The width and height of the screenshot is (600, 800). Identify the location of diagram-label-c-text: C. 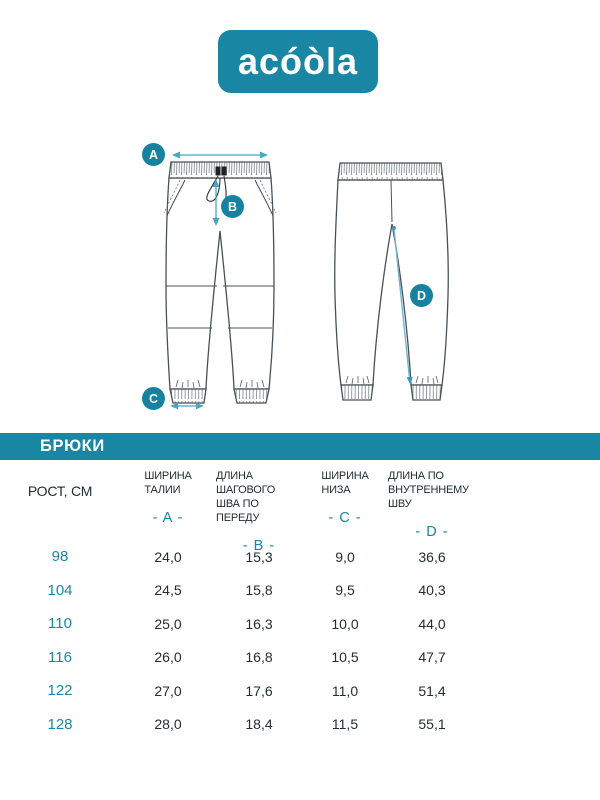
(153, 398).